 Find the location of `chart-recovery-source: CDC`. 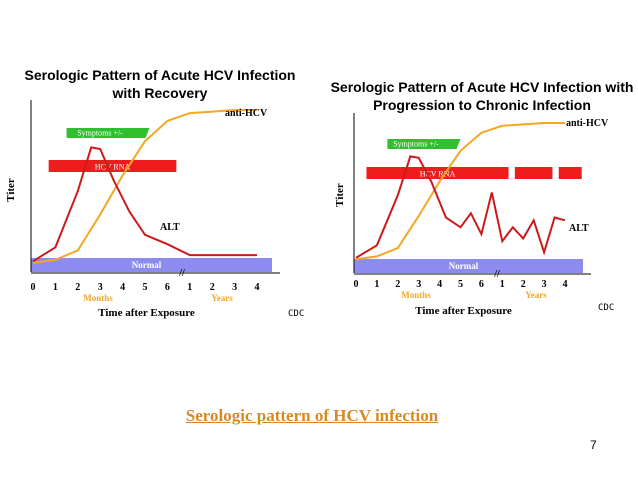

chart-recovery-source: CDC is located at coordinates (296, 314).